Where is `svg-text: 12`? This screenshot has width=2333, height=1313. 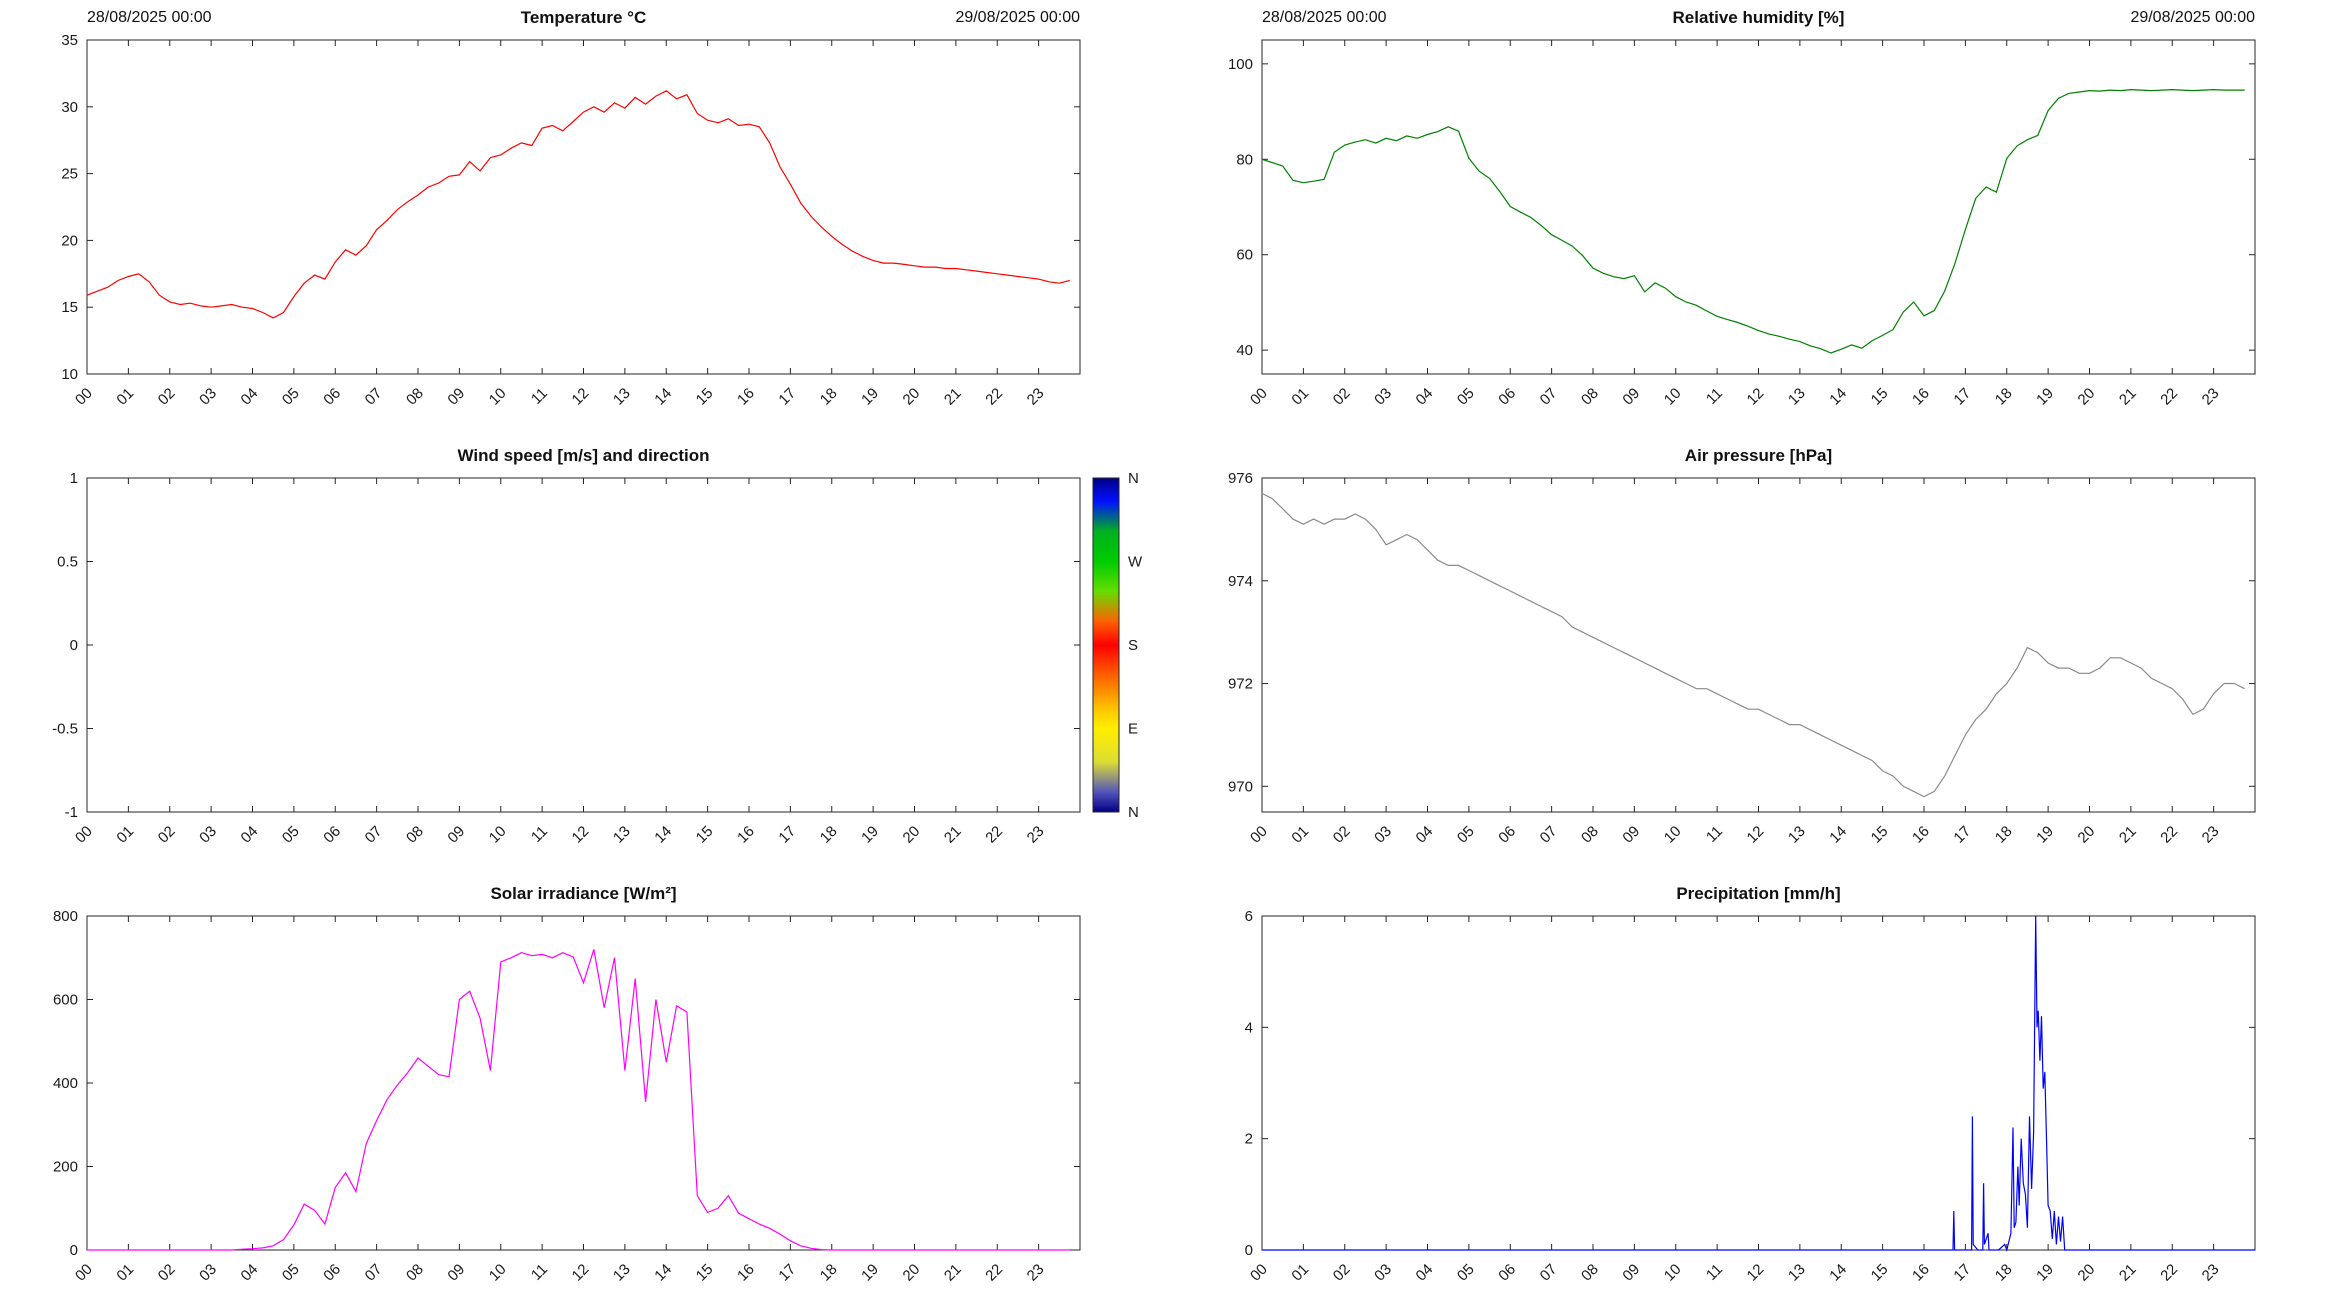 svg-text: 12 is located at coordinates (581, 835).